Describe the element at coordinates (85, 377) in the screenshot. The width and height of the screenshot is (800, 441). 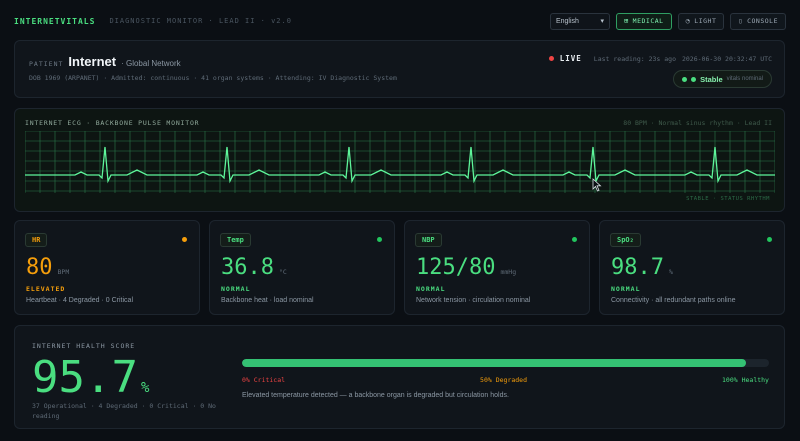
I see `health-score-value: 95.7` at that location.